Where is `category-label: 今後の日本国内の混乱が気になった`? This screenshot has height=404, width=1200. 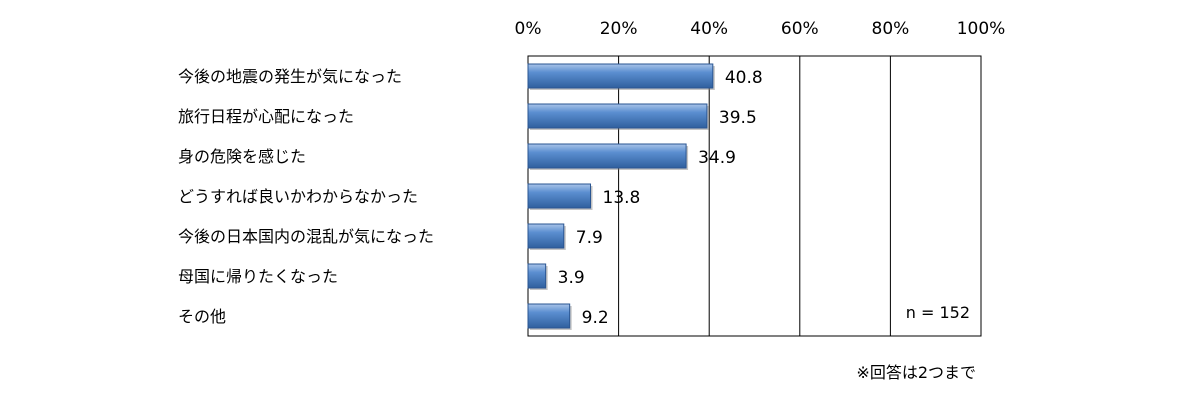 category-label: 今後の日本国内の混乱が気になった is located at coordinates (306, 236).